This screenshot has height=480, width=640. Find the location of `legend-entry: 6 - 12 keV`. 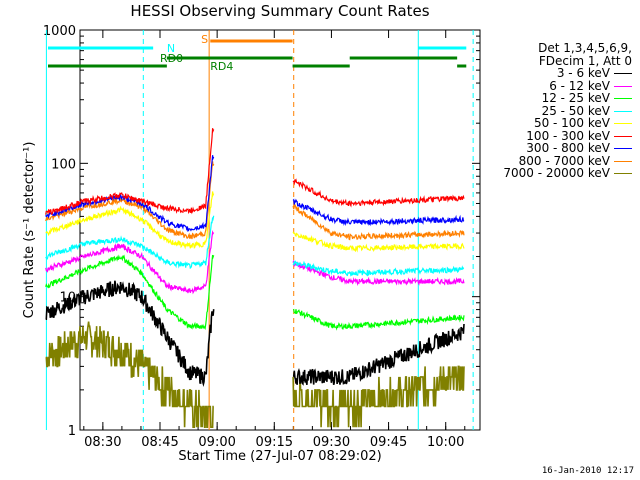

legend-entry: 6 - 12 keV is located at coordinates (562, 85).